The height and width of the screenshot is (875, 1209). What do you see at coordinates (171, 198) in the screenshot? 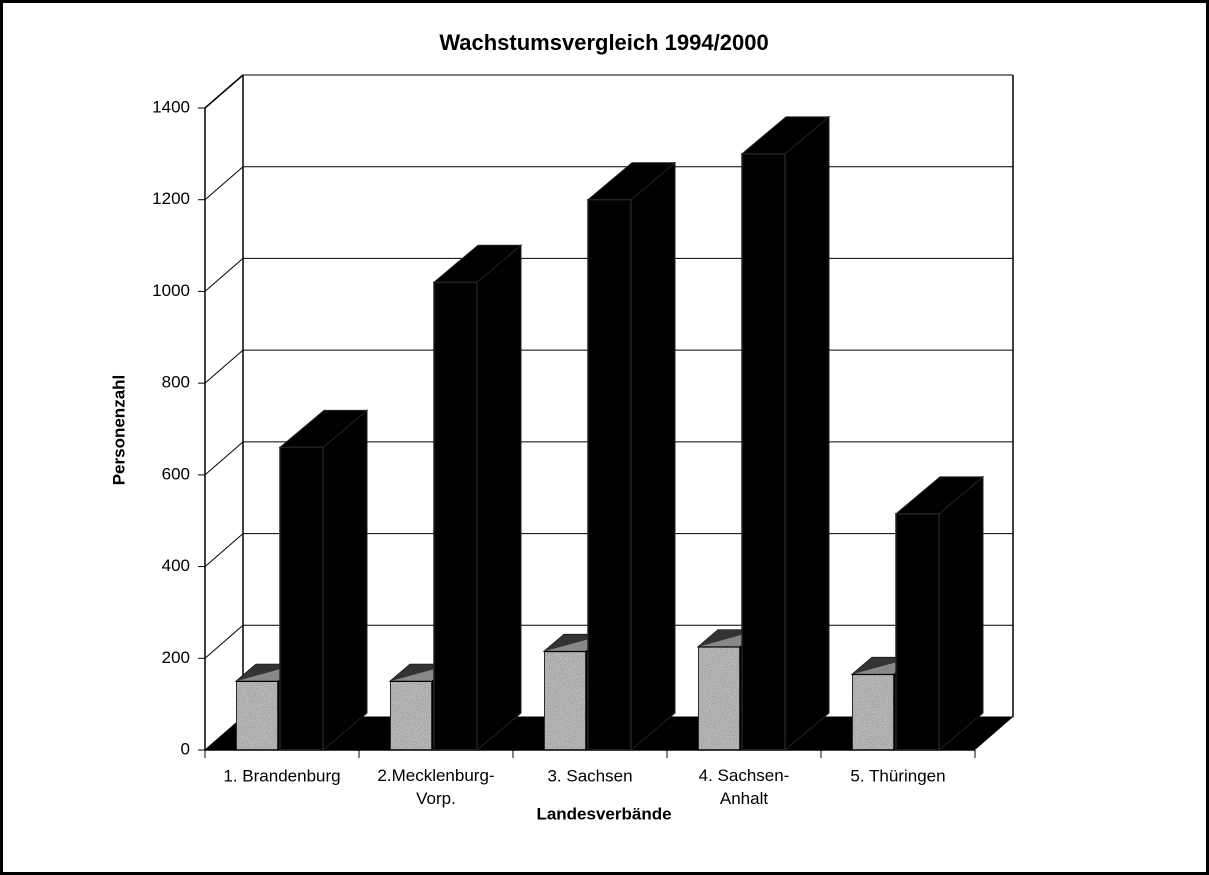
I see `y-tick-label: 1200` at bounding box center [171, 198].